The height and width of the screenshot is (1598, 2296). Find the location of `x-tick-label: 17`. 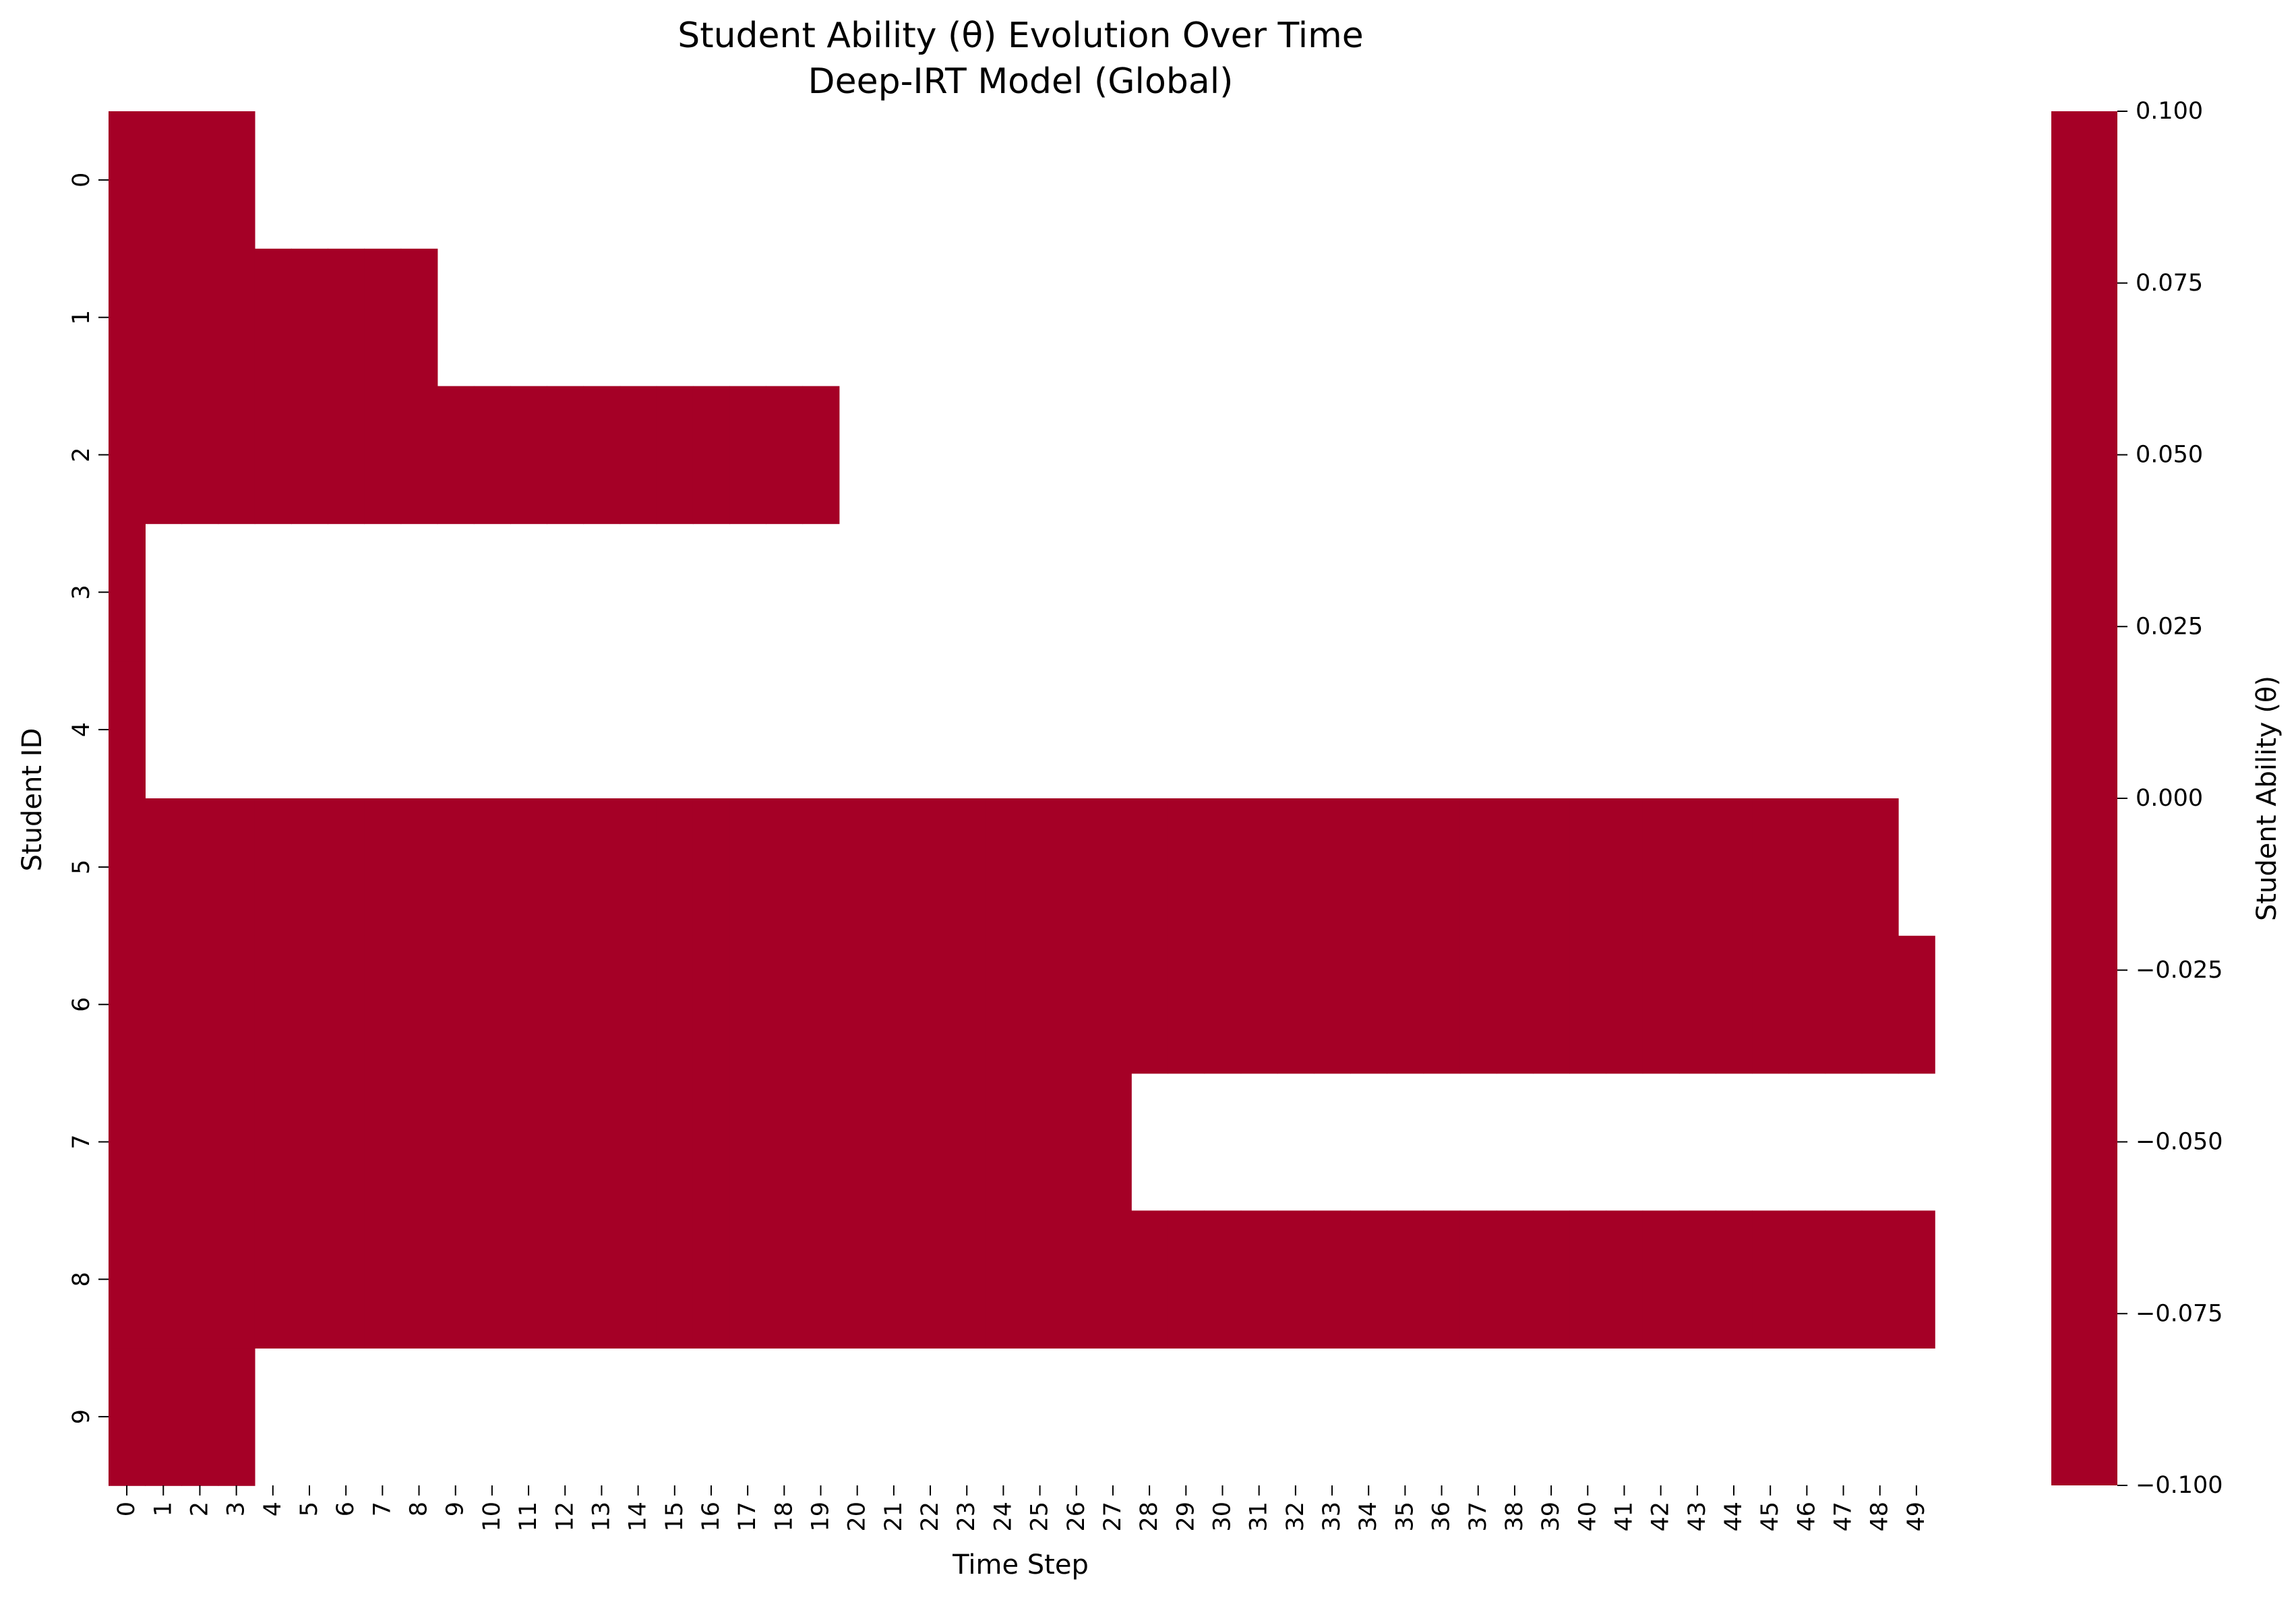

x-tick-label: 17 is located at coordinates (747, 1517).